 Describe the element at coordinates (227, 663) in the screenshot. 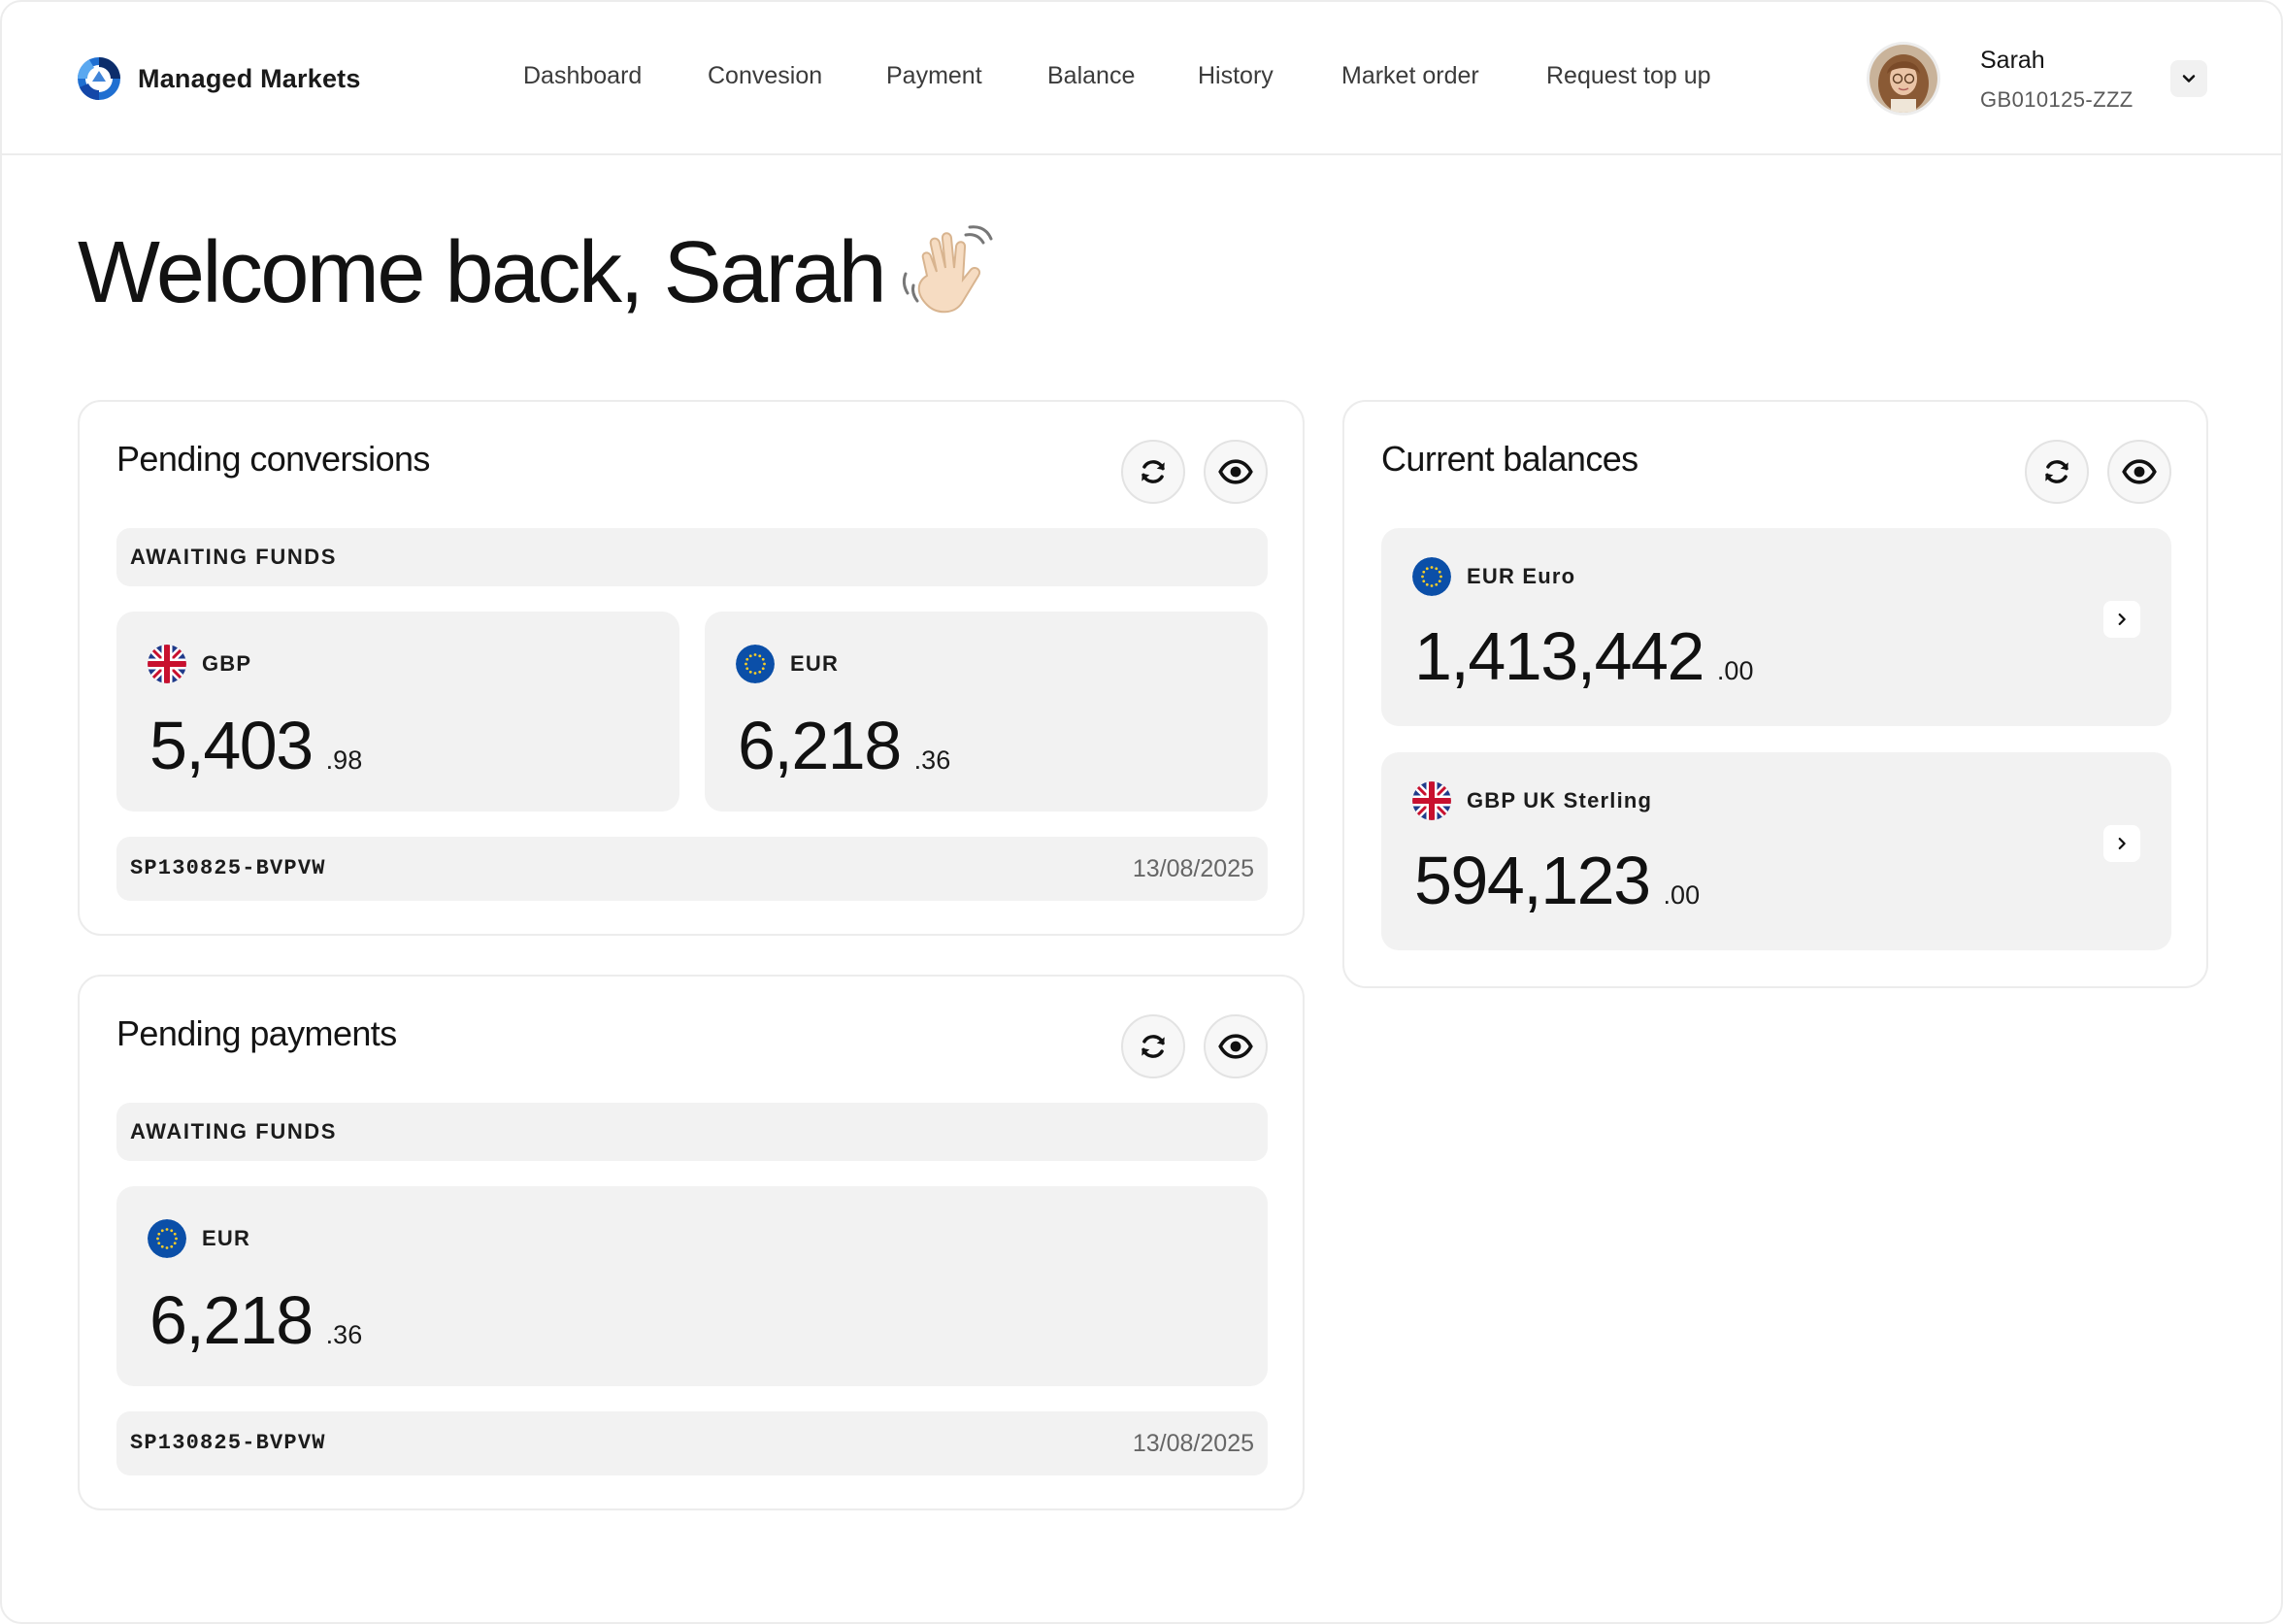

I see `currency-code: GBP` at that location.